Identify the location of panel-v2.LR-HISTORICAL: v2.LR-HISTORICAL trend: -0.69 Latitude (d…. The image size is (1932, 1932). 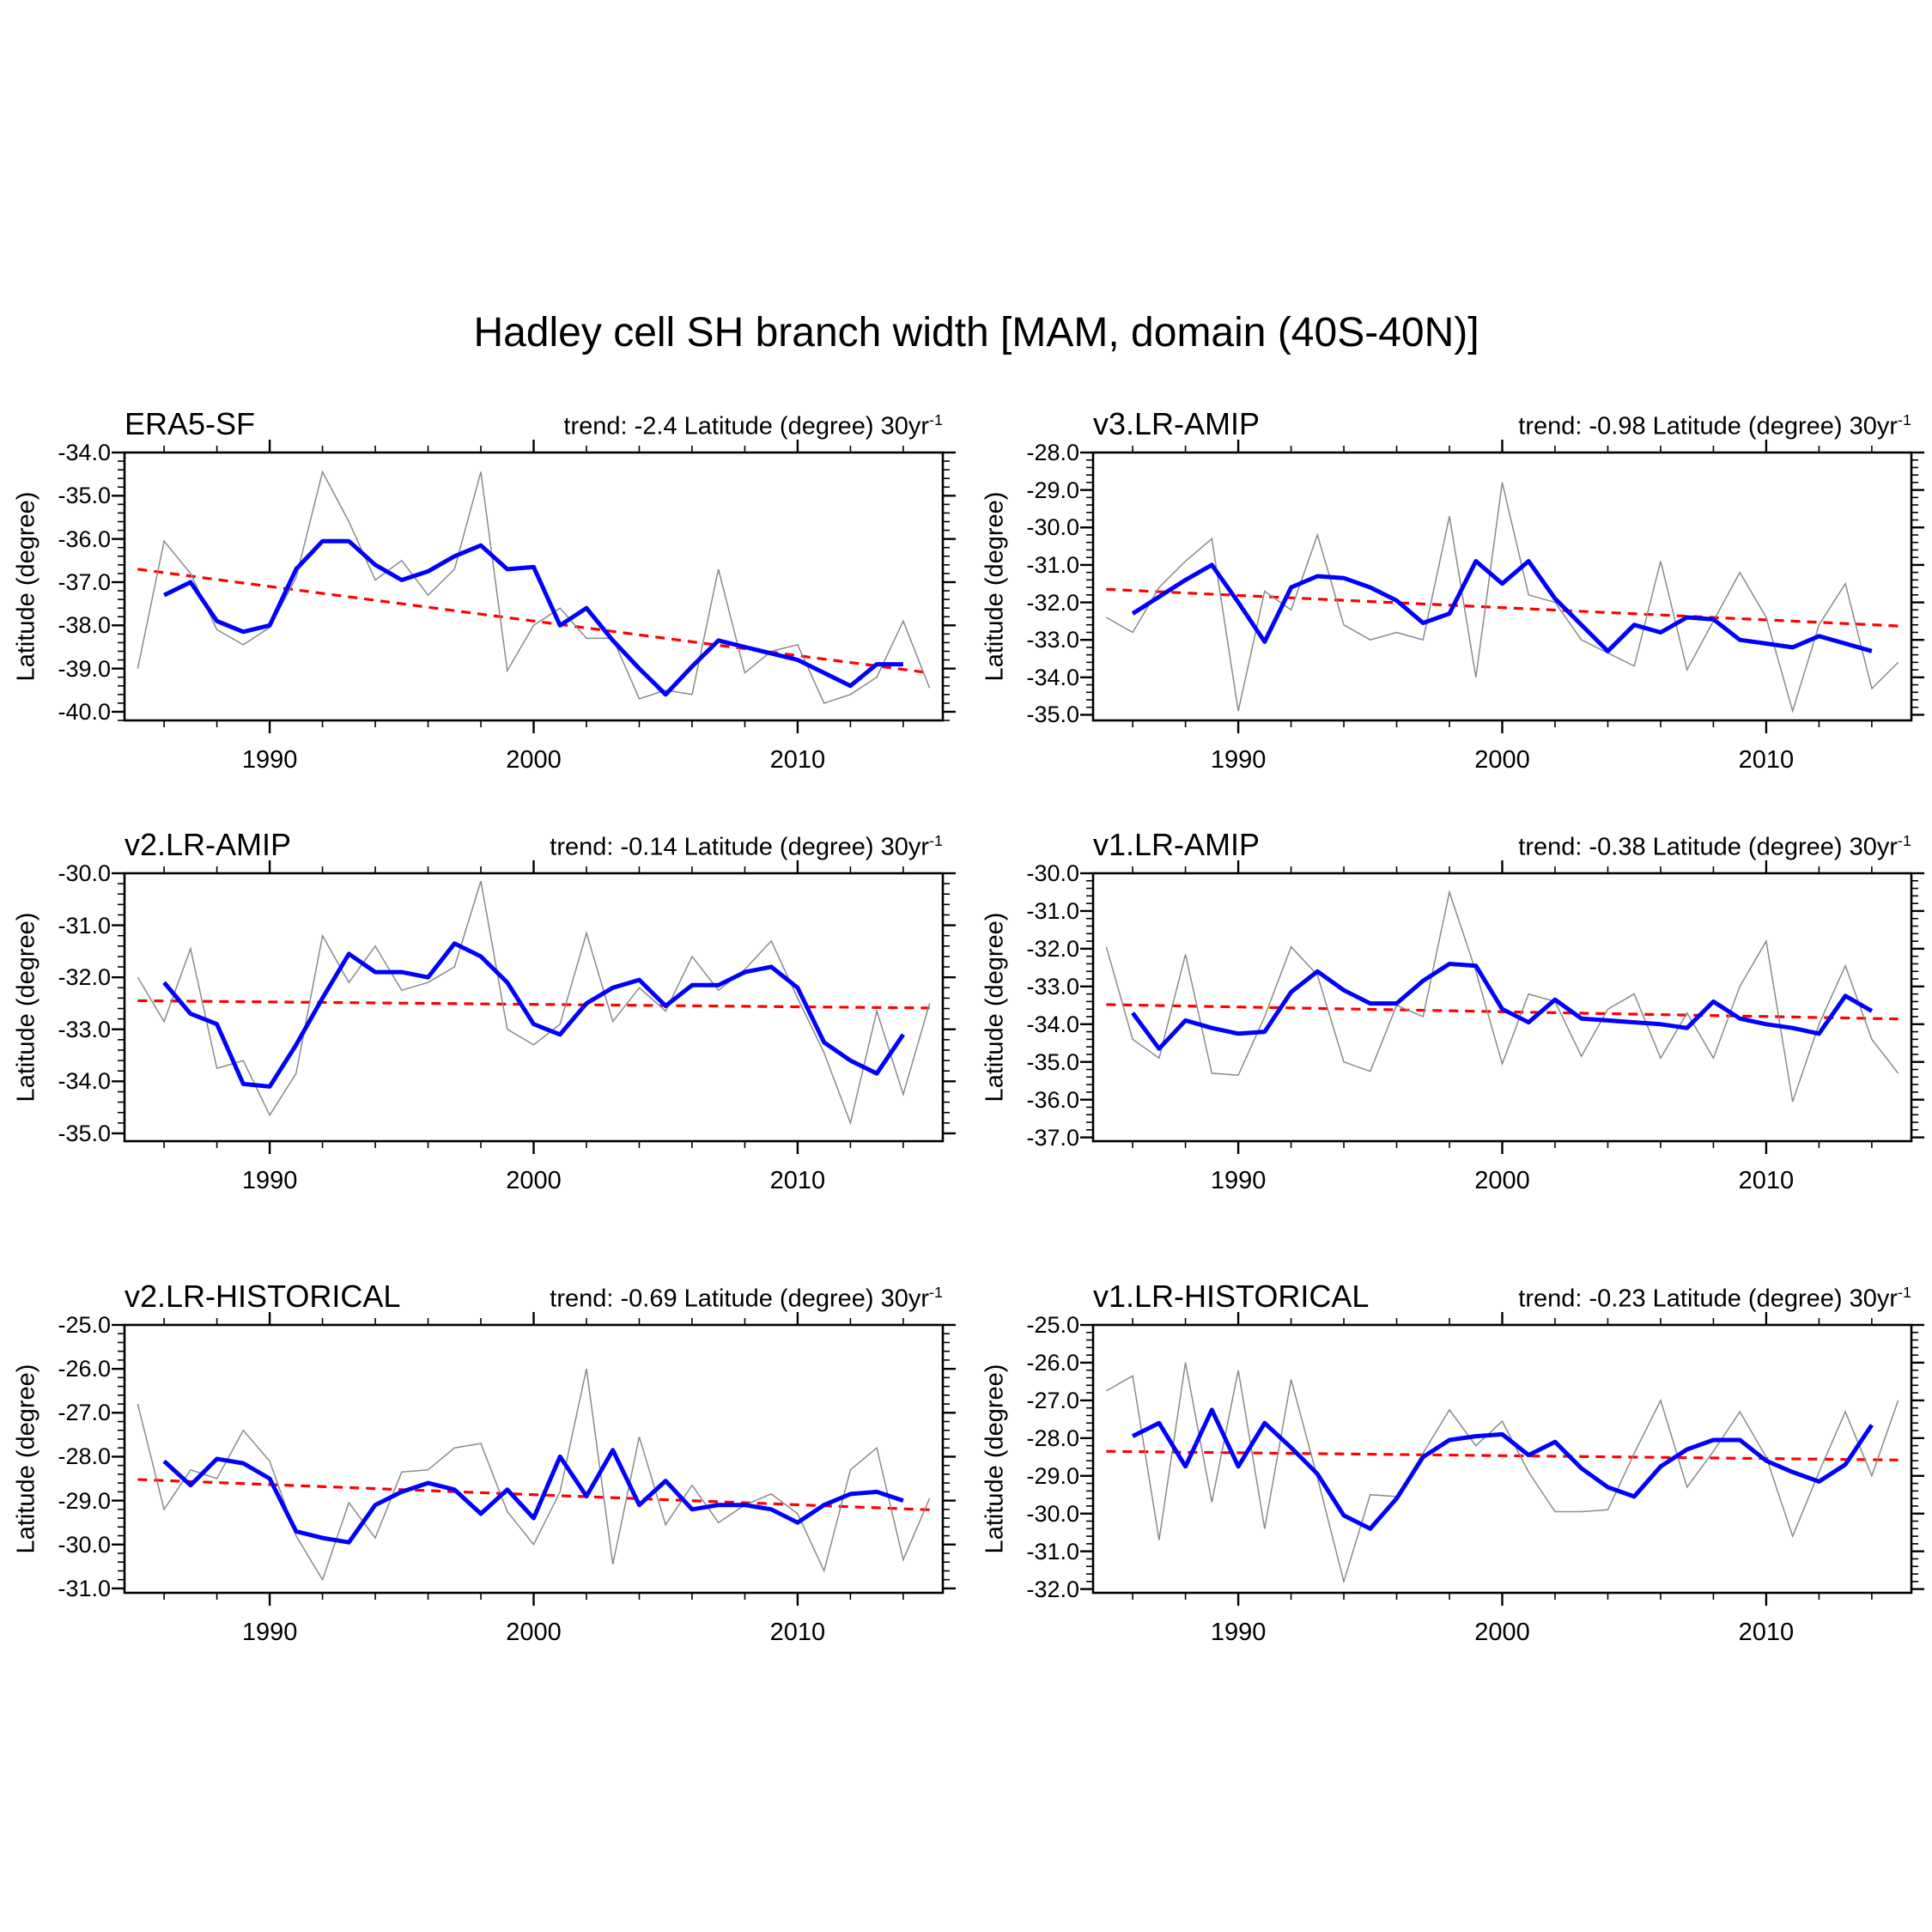
(498, 1433).